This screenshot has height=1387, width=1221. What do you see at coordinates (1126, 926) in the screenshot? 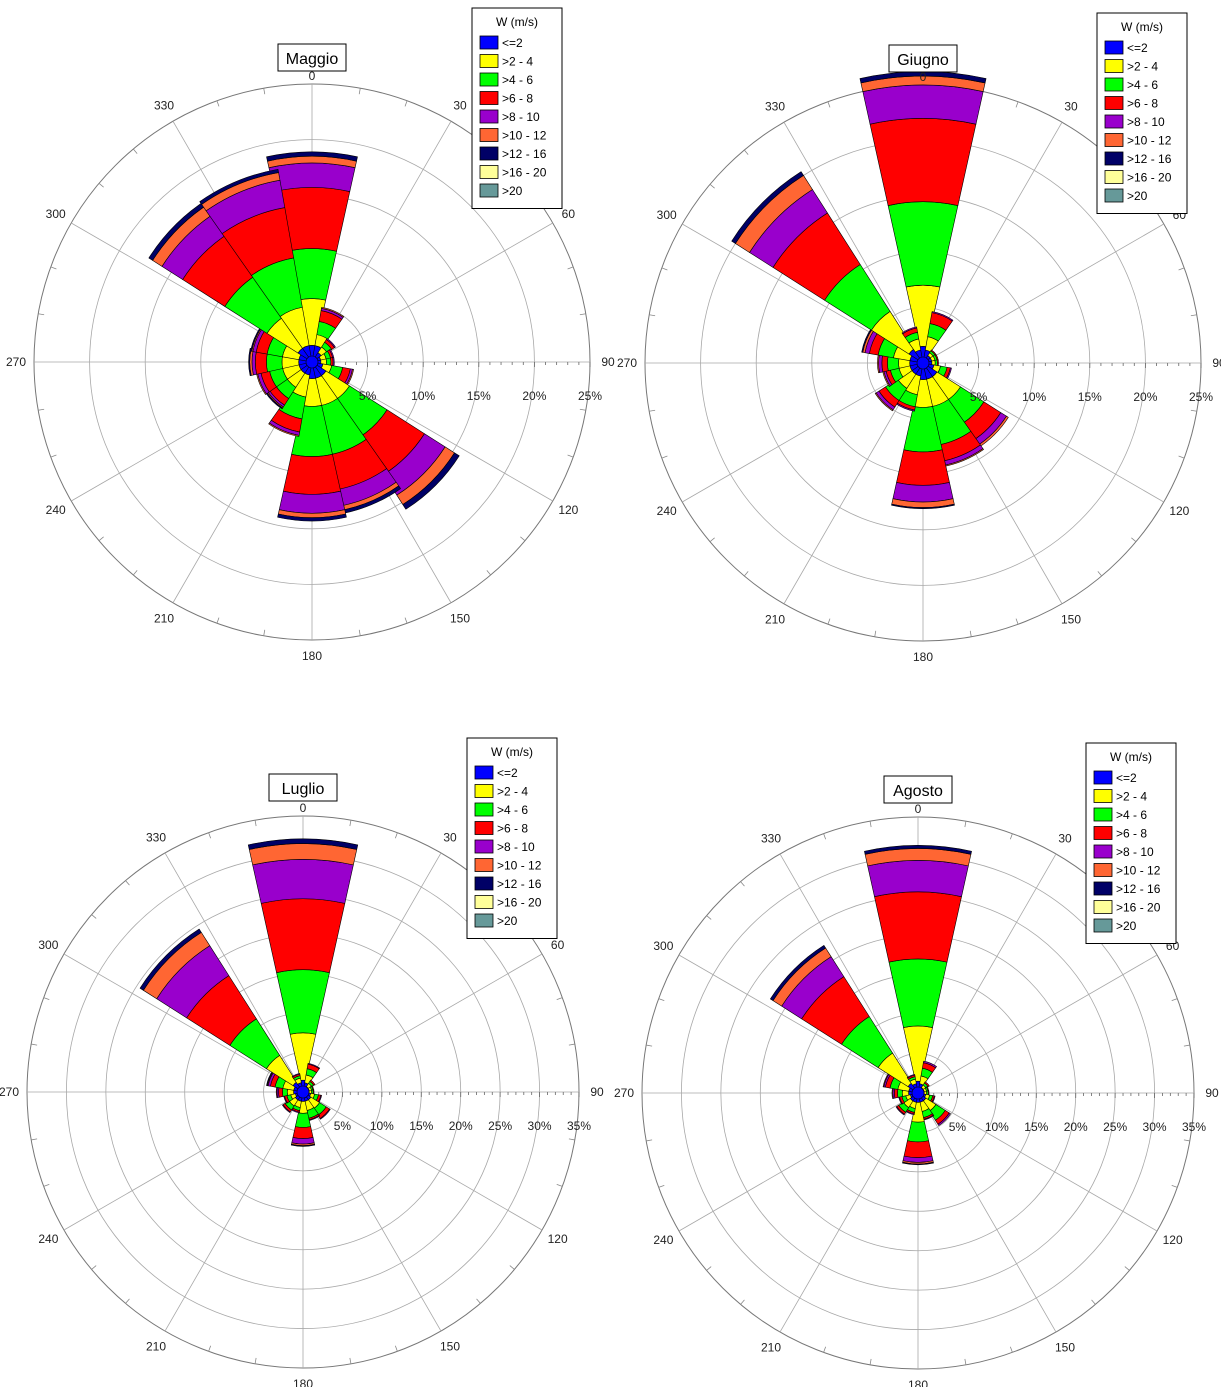
I see `legend-label: >20` at bounding box center [1126, 926].